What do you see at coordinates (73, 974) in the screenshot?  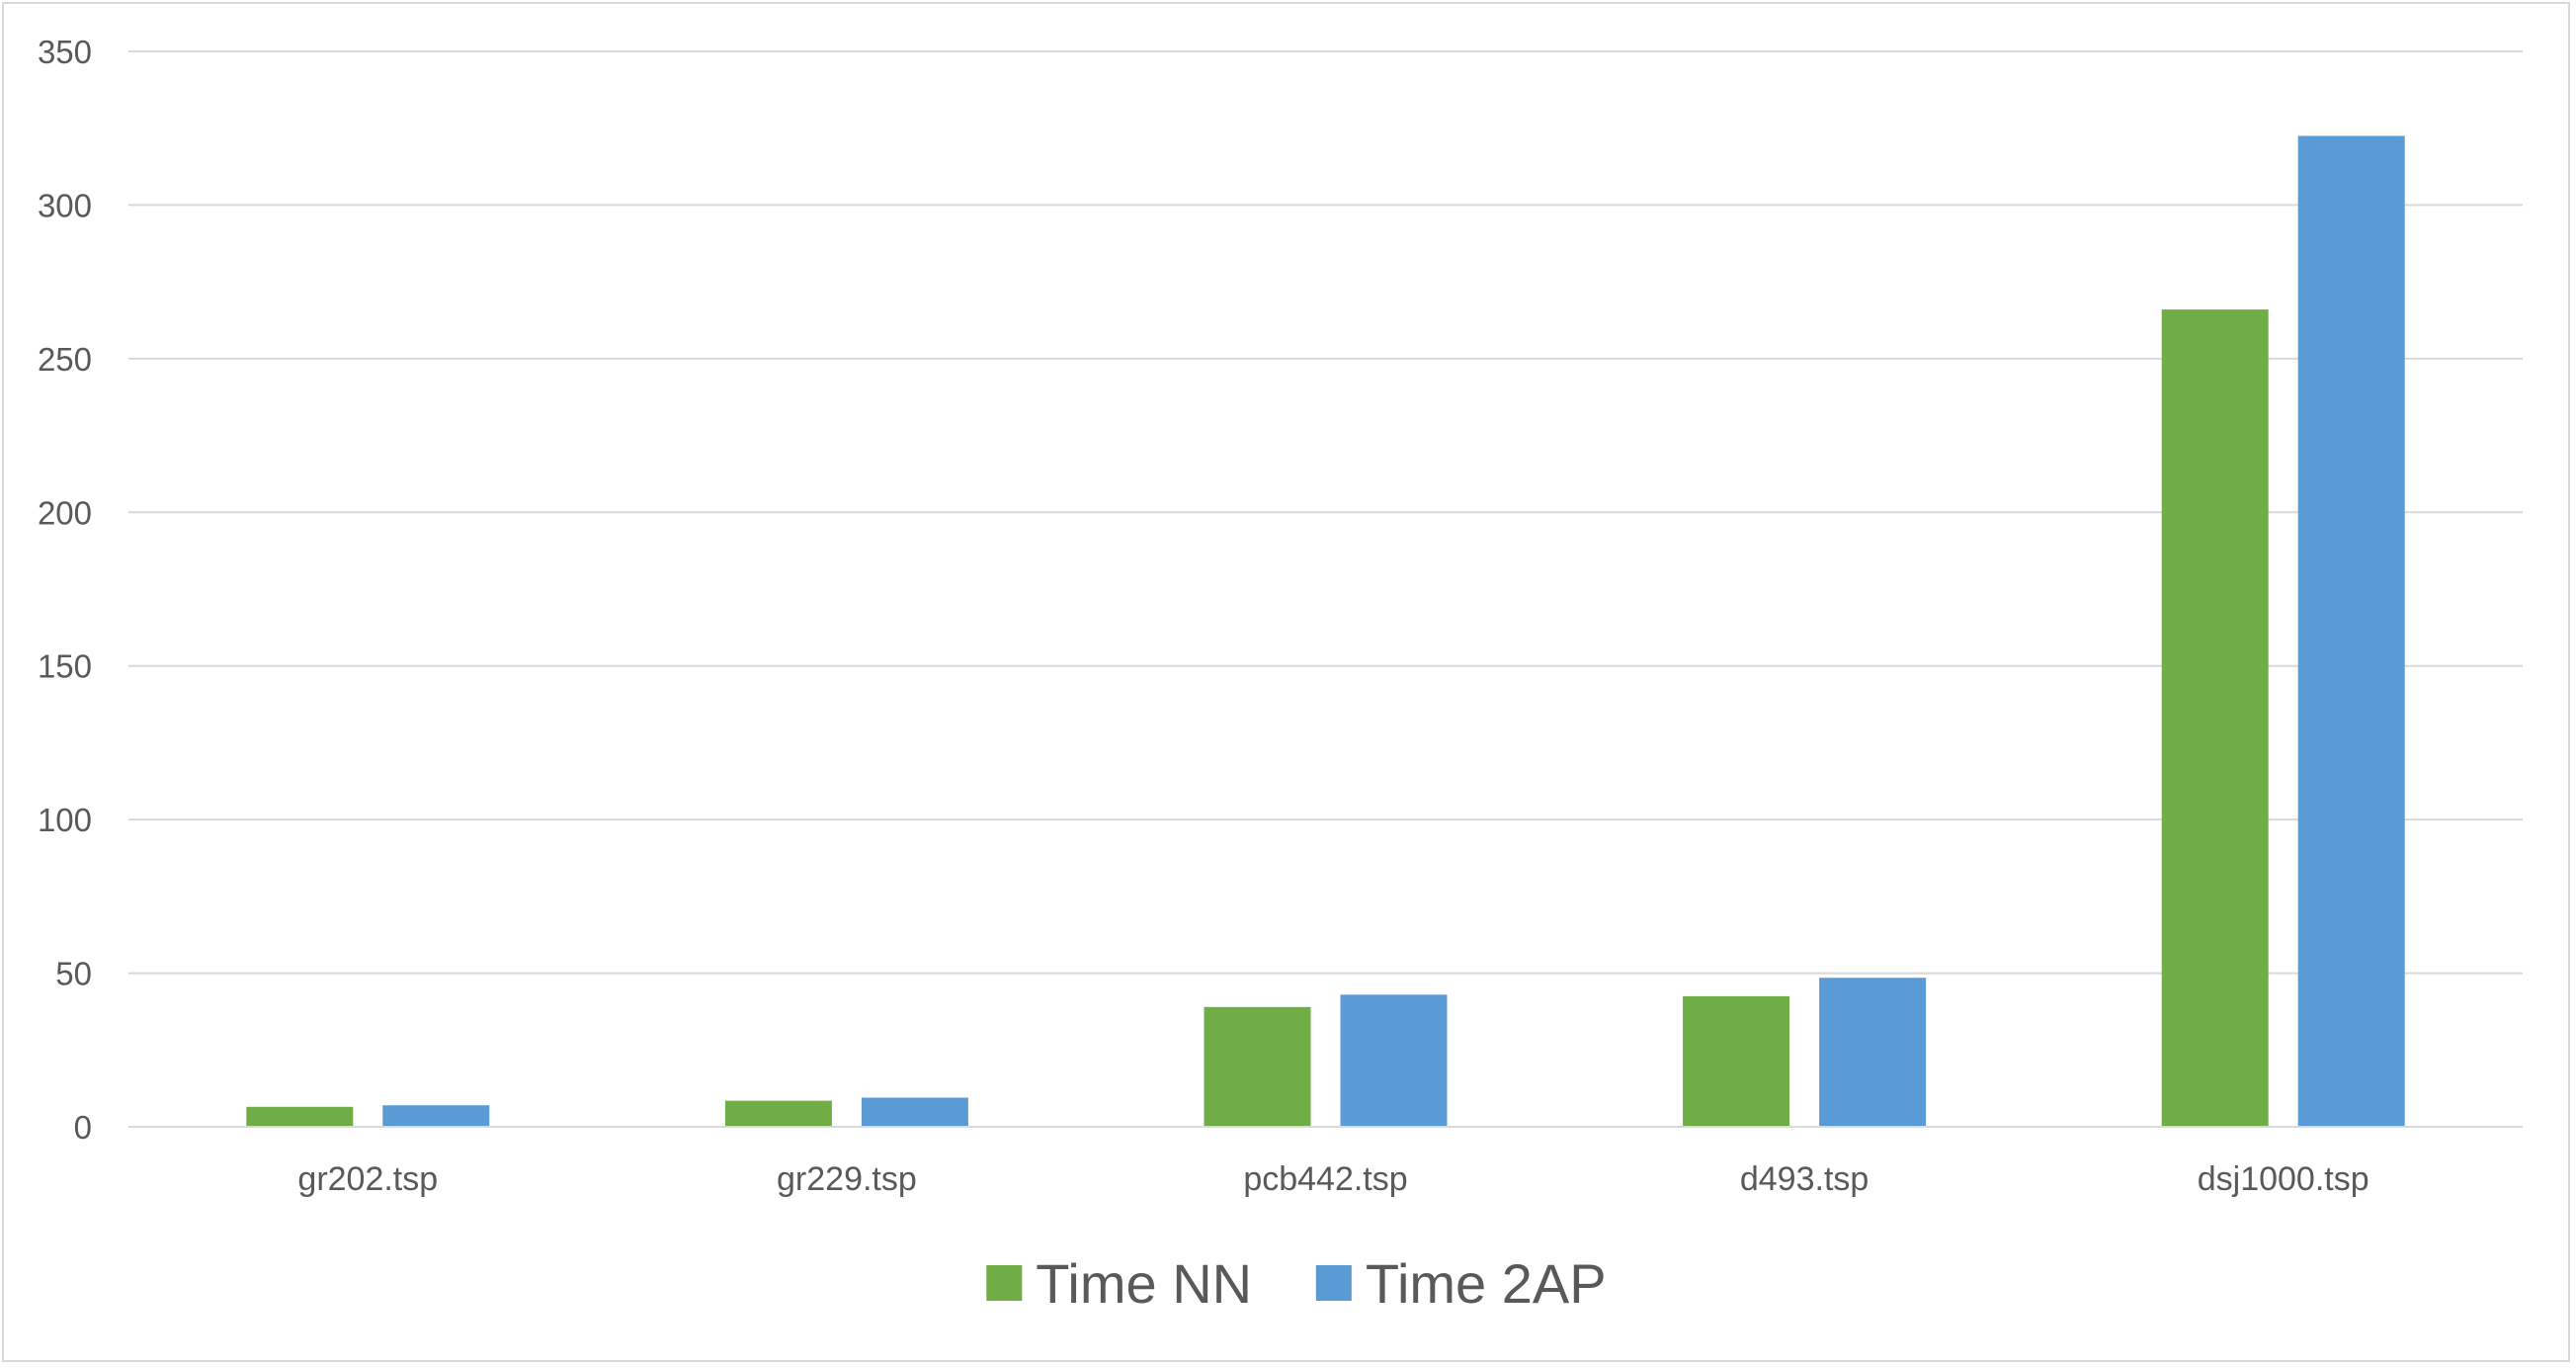 I see `y-tick-label: 50` at bounding box center [73, 974].